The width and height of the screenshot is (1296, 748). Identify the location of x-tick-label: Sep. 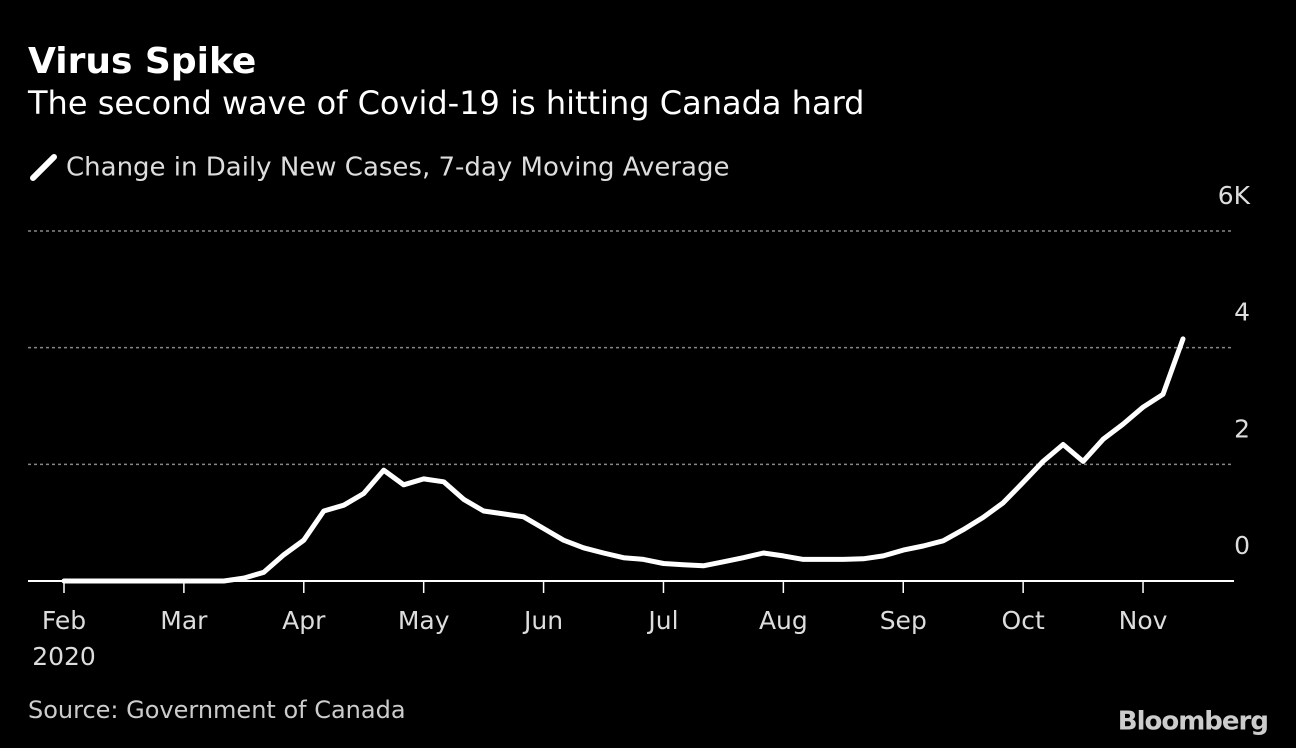
(903, 620).